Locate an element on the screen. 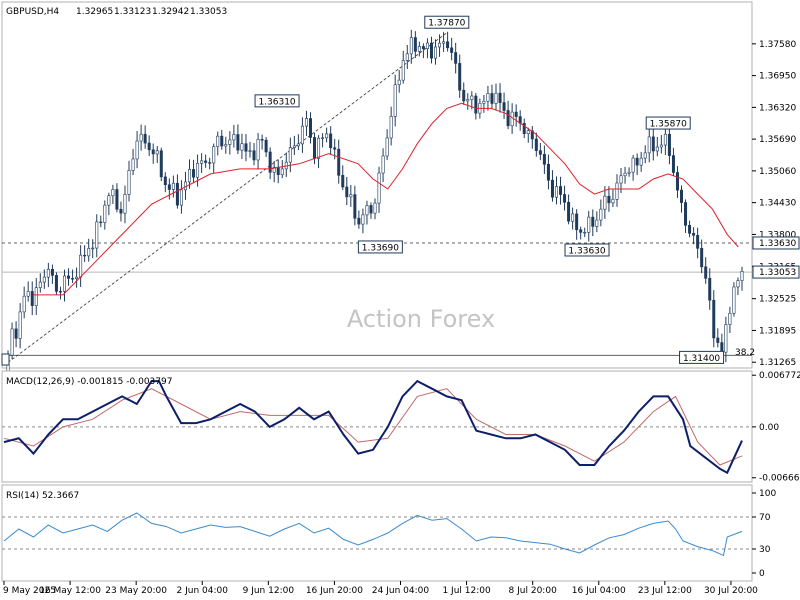 Image resolution: width=800 pixels, height=600 pixels. time-tick-label: 24 Jun 04:00 is located at coordinates (400, 591).